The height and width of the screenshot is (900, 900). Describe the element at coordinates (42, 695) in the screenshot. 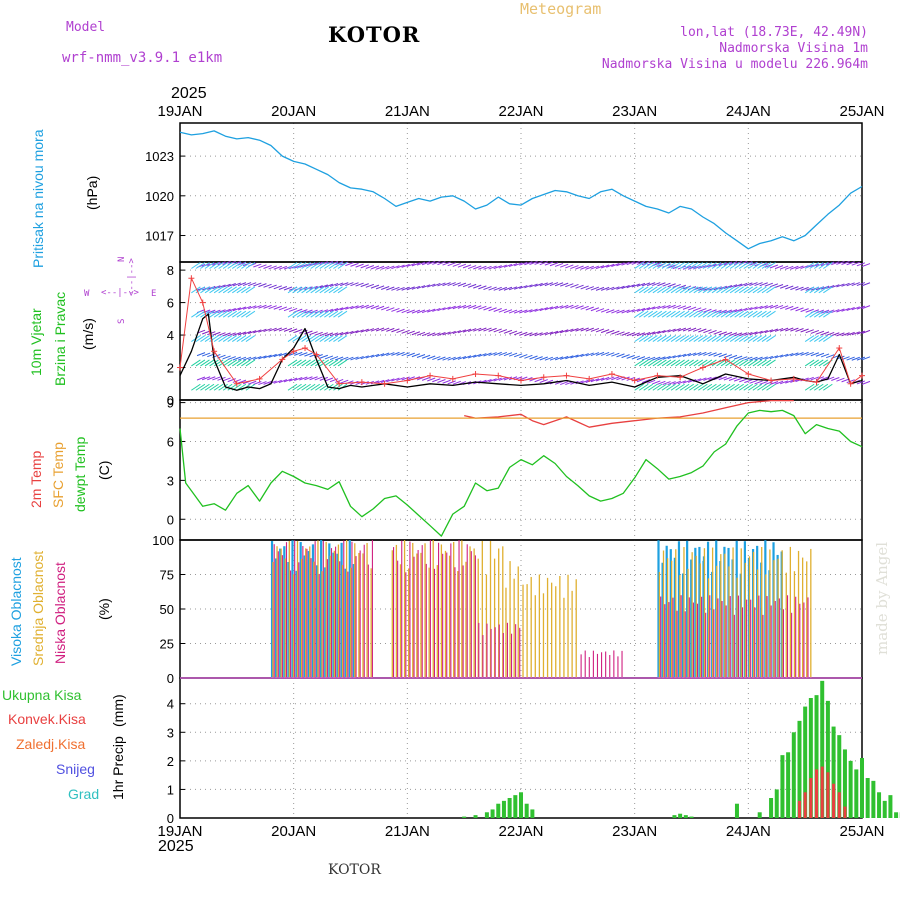

I see `precip-legend-total: Ukupna Kisa` at that location.